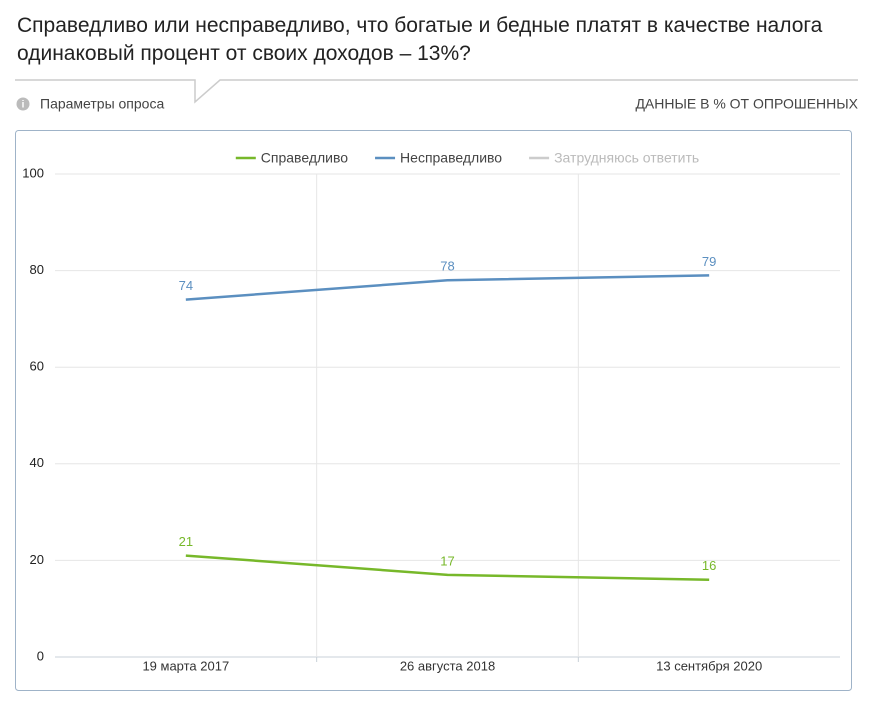  What do you see at coordinates (40, 655) in the screenshot?
I see `y-tick-label: 0` at bounding box center [40, 655].